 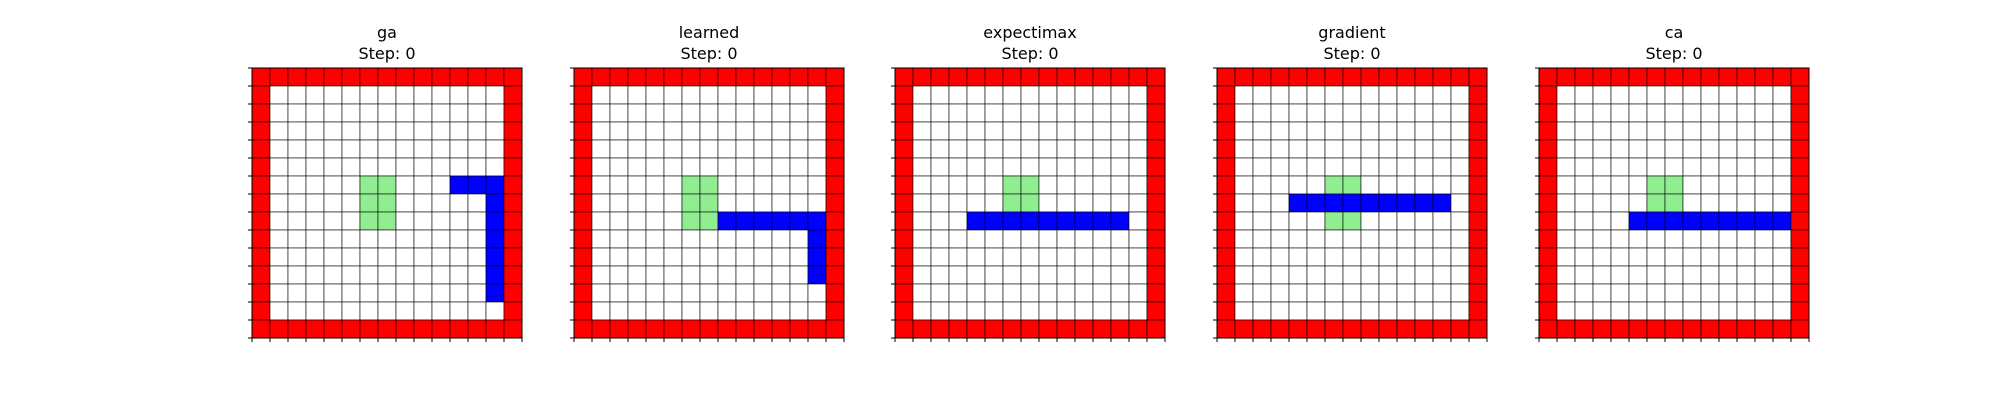 What do you see at coordinates (1029, 53) in the screenshot?
I see `panel-step-label: Step: 0` at bounding box center [1029, 53].